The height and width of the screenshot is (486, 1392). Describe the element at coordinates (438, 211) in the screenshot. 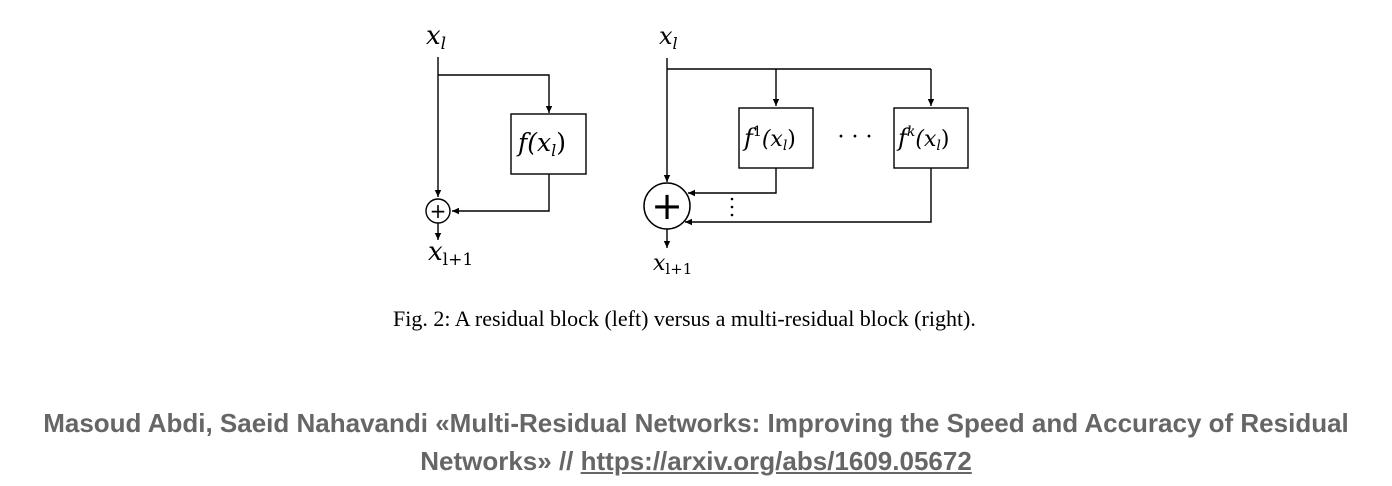

I see `left-sum-symbol: +` at that location.